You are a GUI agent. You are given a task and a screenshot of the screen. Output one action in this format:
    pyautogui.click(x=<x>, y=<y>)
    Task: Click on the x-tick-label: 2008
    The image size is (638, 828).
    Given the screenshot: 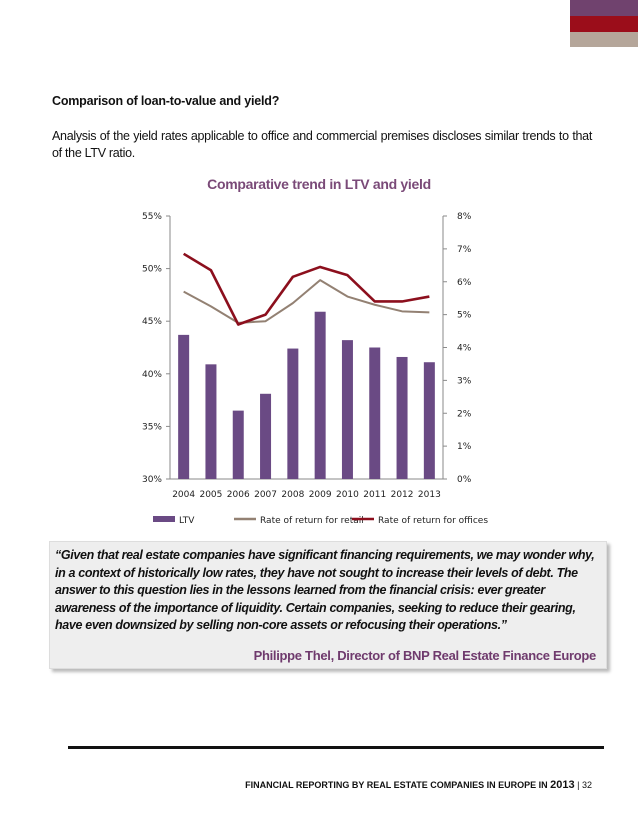 What is the action you would take?
    pyautogui.click(x=292, y=495)
    